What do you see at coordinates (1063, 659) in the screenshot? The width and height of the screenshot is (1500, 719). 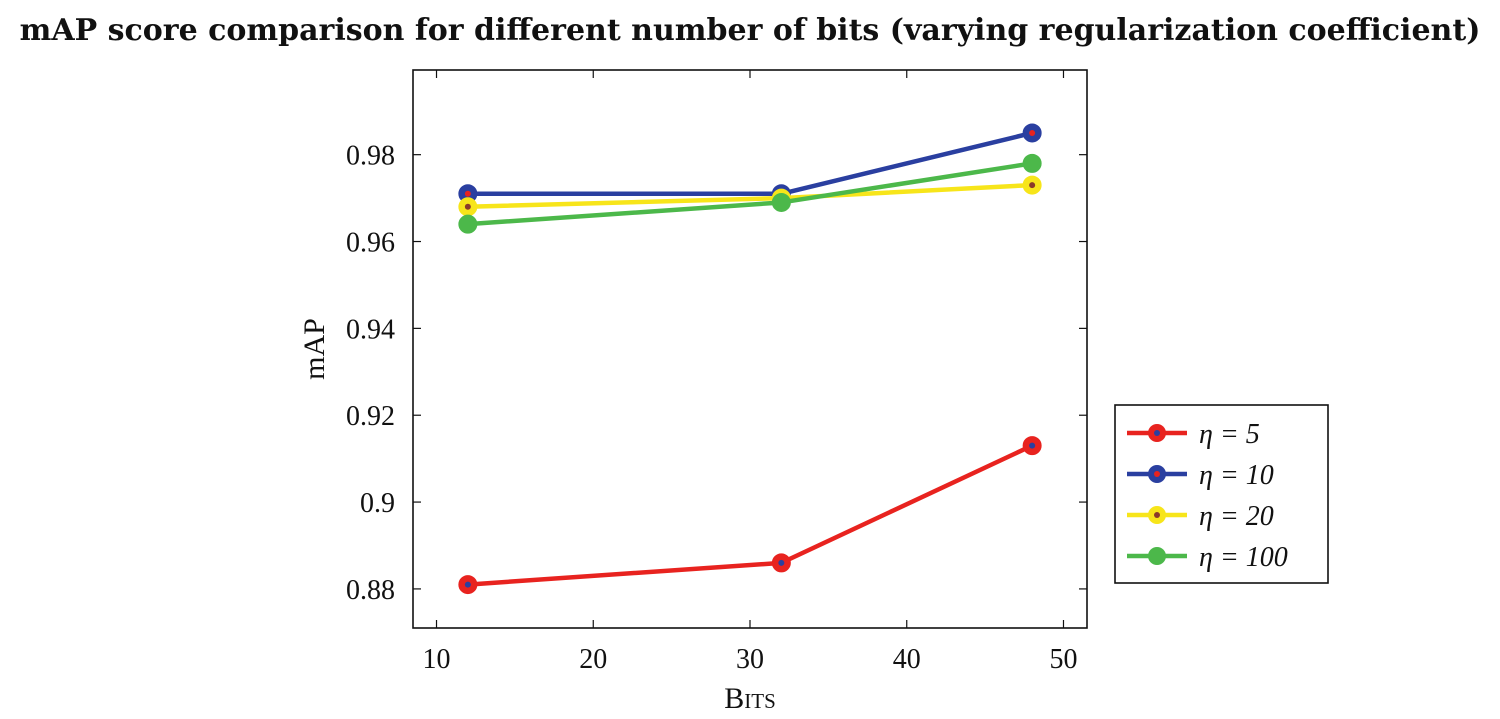 I see `x-tick-label: 50` at bounding box center [1063, 659].